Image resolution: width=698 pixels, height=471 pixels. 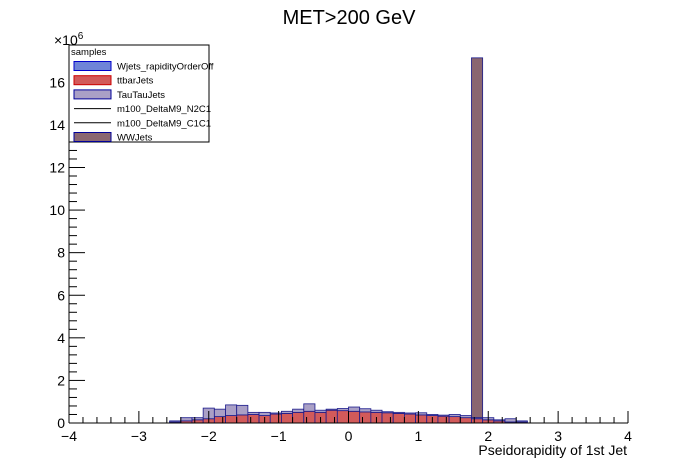 I want to click on y-tick-label: 2, so click(x=61, y=380).